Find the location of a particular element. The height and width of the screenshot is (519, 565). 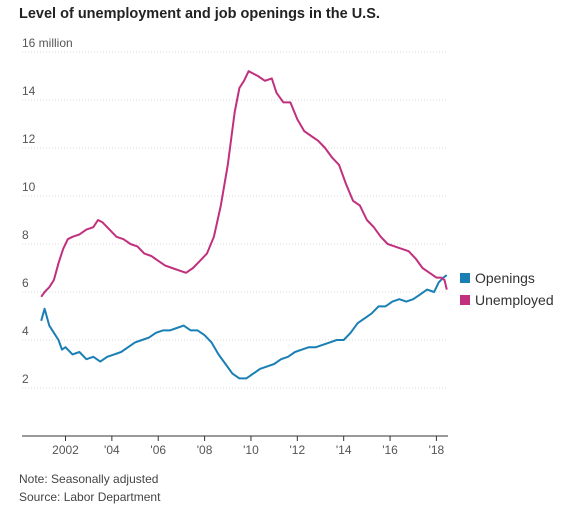

unemployed-swatch is located at coordinates (465, 300).